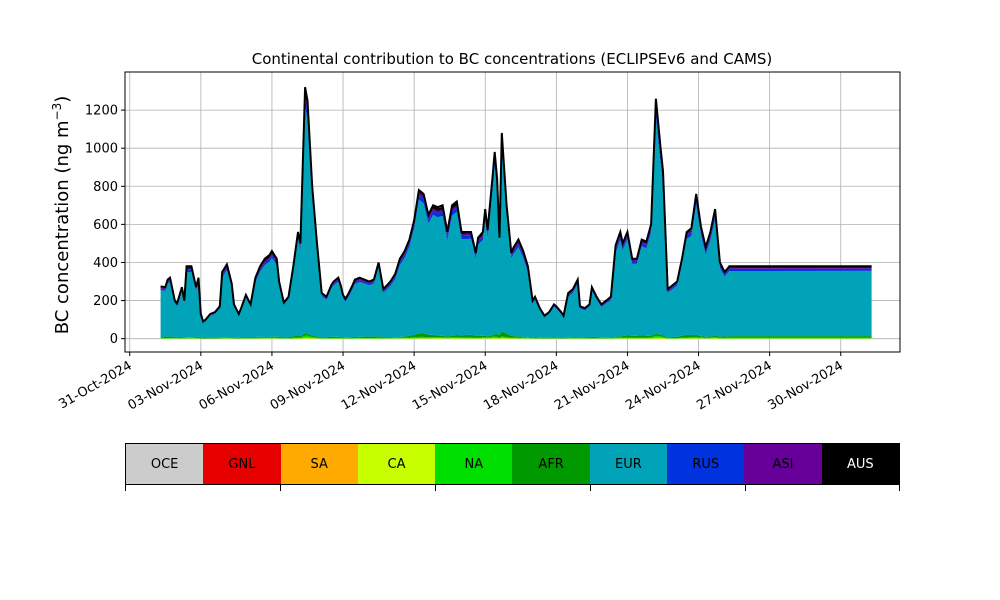 The height and width of the screenshot is (600, 1000). What do you see at coordinates (860, 464) in the screenshot?
I see `legend-item-aus: AUS` at bounding box center [860, 464].